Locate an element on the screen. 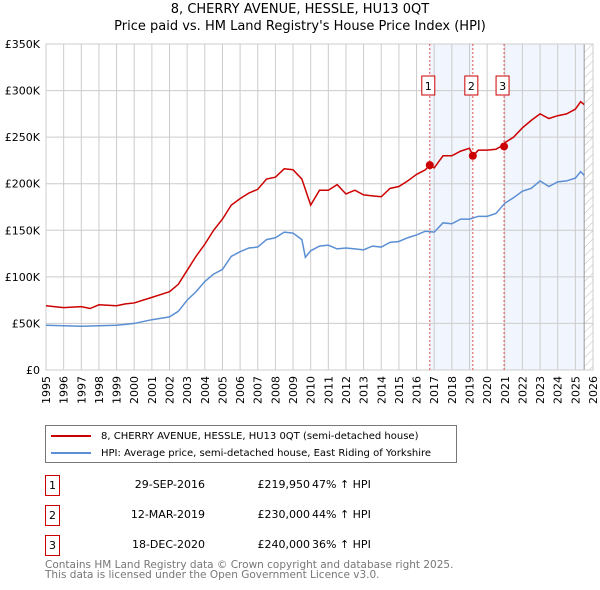 The image size is (600, 590). sale-date: 12-MAR-2019 is located at coordinates (167, 514).